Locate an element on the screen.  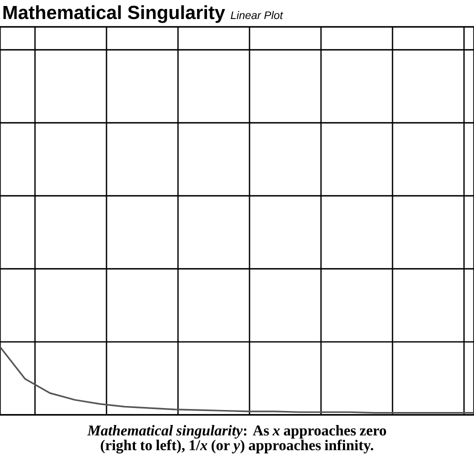
chart-title: Mathematical Singularity is located at coordinates (114, 14).